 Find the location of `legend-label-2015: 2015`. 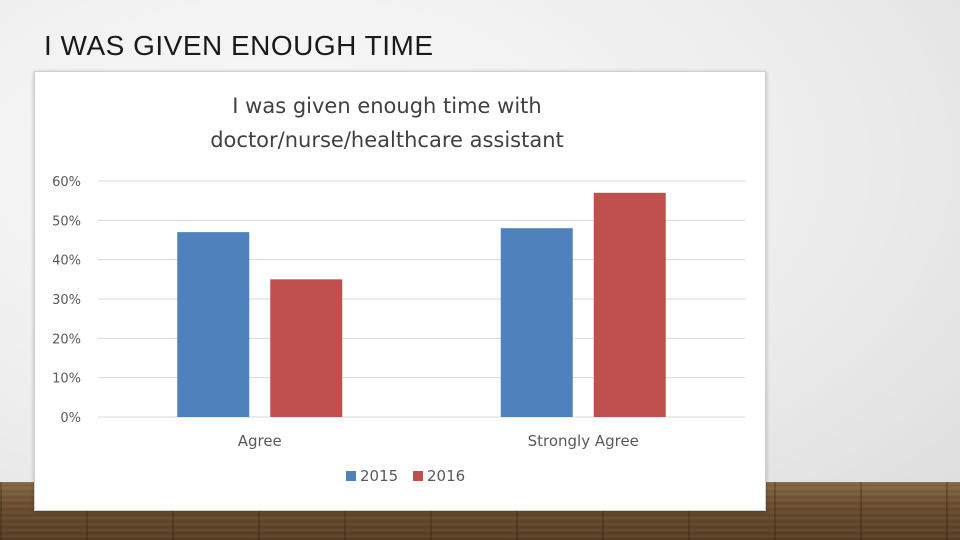

legend-label-2015: 2015 is located at coordinates (379, 476).